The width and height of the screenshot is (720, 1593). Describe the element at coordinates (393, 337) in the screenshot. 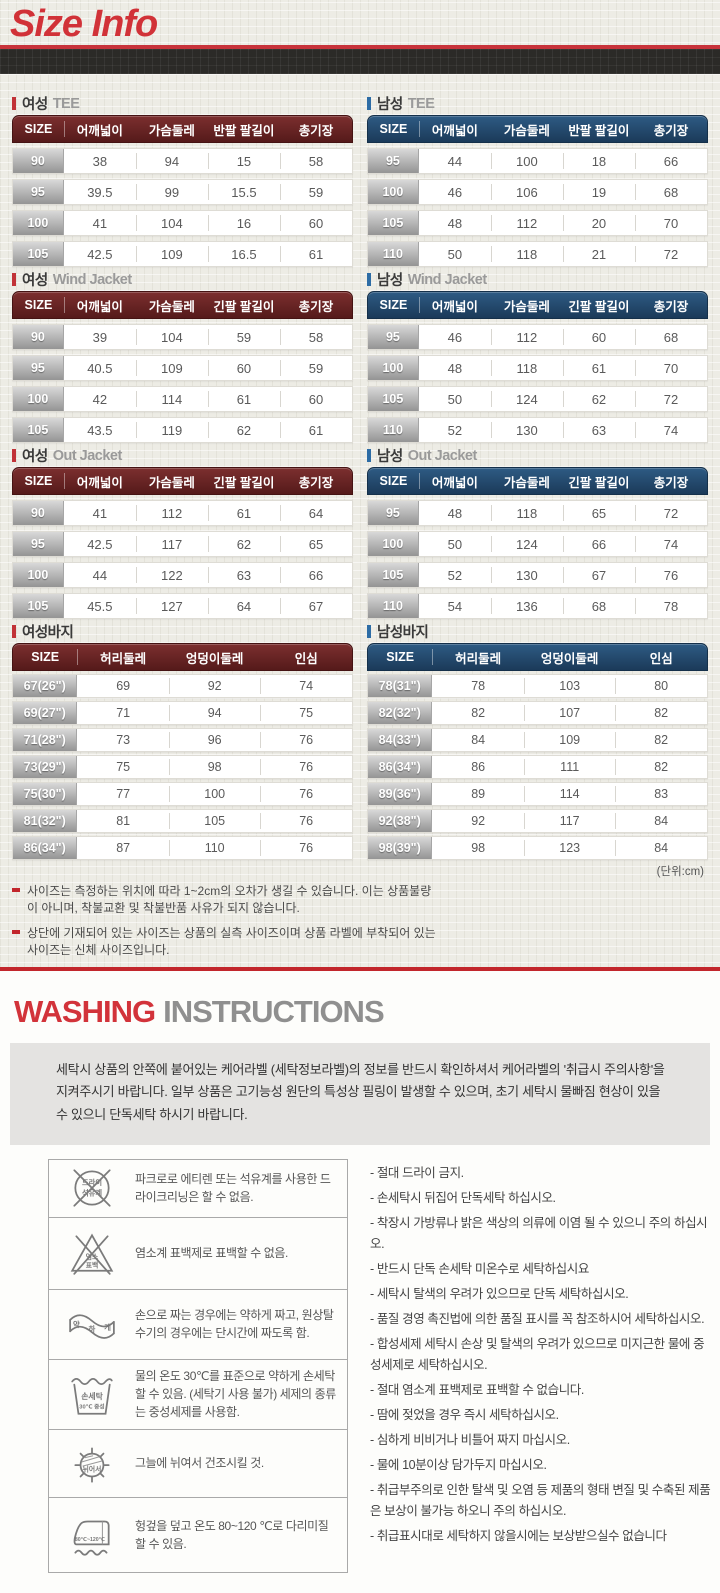

I see `size-cell: 95` at that location.